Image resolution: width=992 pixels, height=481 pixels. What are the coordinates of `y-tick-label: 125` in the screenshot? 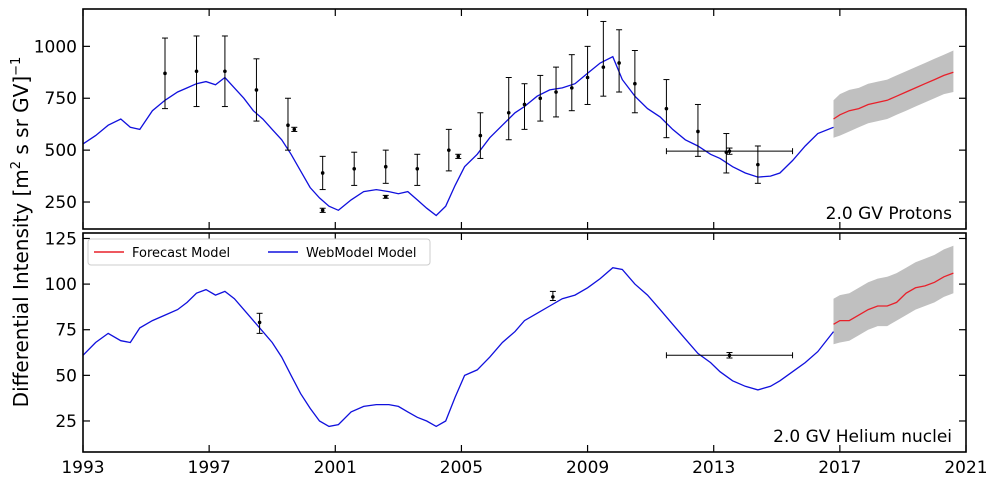 It's located at (61, 239).